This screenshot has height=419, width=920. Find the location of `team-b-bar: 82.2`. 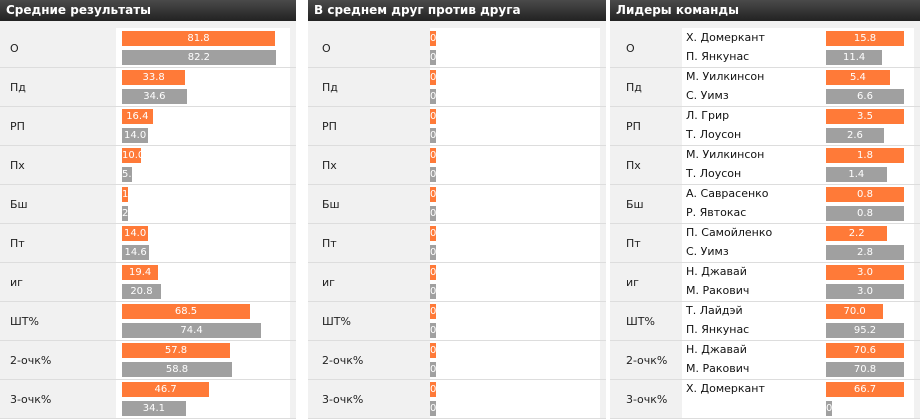

team-b-bar: 82.2 is located at coordinates (199, 57).